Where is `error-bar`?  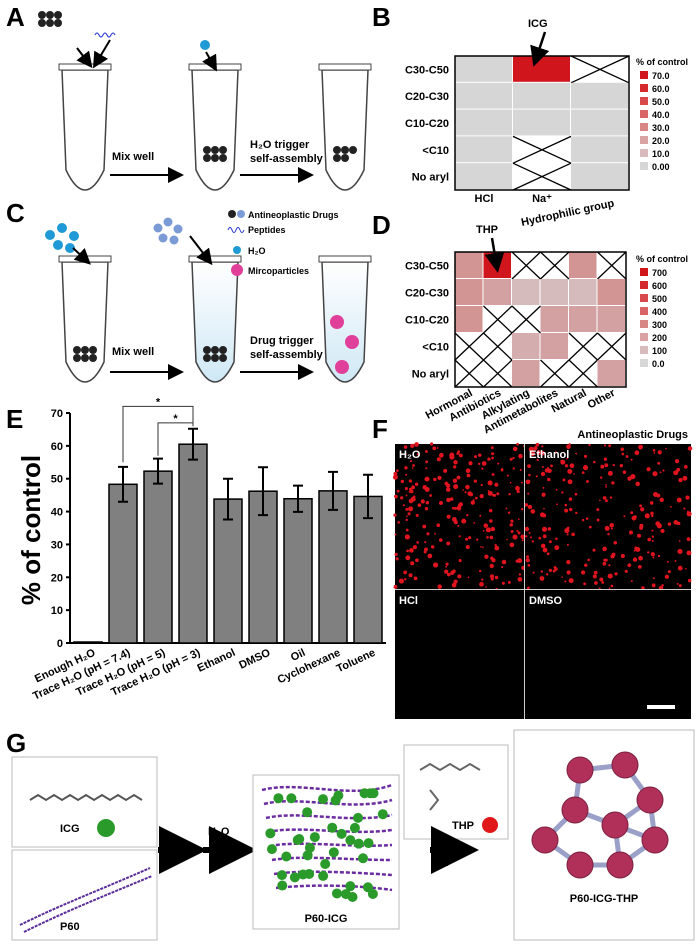 error-bar is located at coordinates (228, 499).